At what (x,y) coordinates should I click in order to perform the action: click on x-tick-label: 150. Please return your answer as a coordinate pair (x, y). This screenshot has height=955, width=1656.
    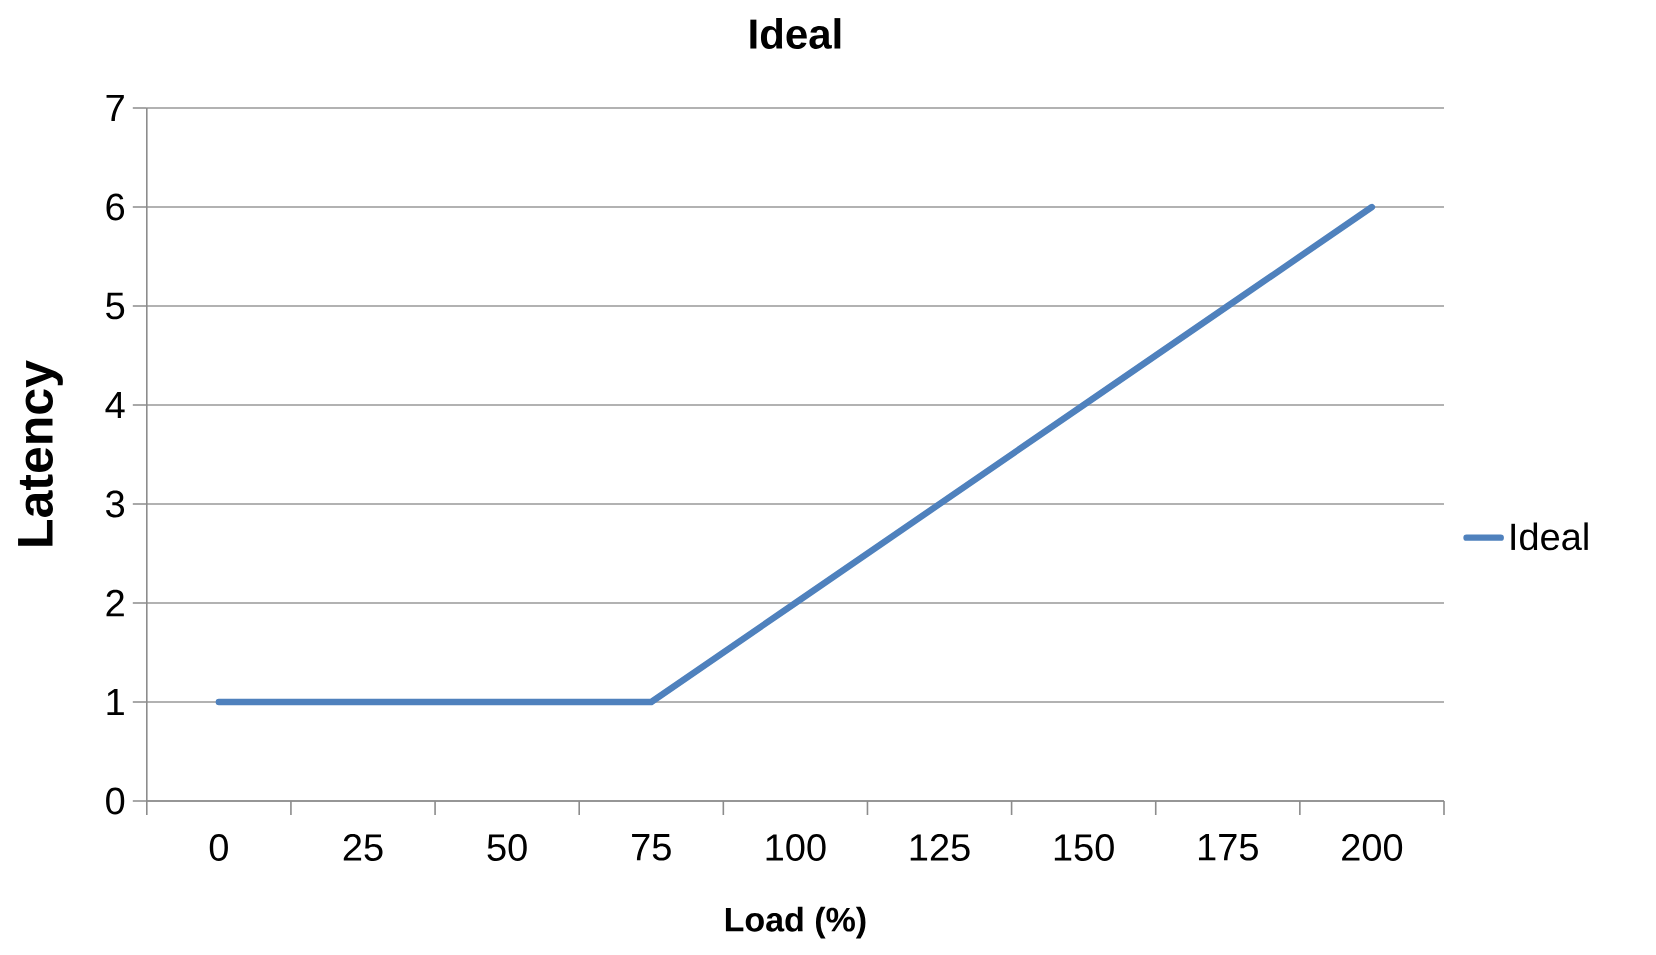
    Looking at the image, I should click on (1084, 847).